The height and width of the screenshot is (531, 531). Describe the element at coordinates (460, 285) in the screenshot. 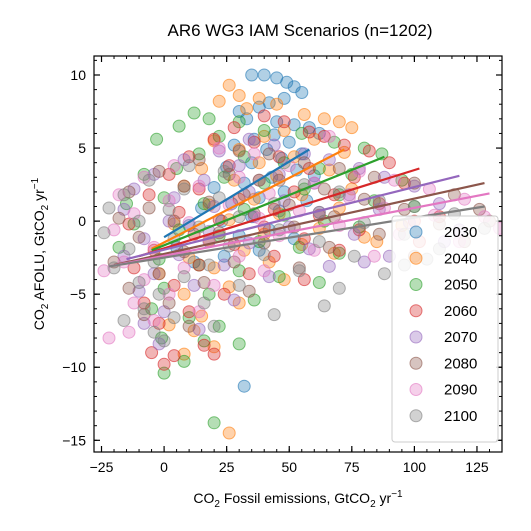

I see `legend-label-2050: 2050` at that location.